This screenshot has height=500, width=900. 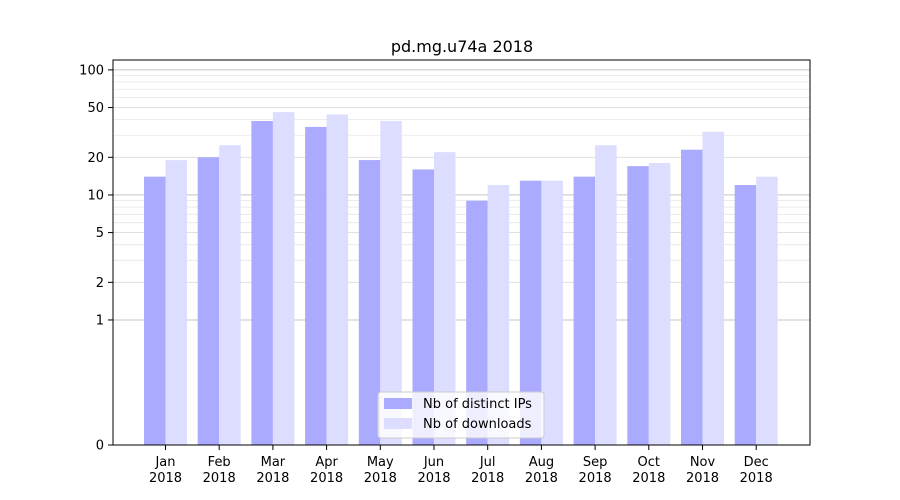 I want to click on legend-label-0: Nb of distinct IPs, so click(x=477, y=404).